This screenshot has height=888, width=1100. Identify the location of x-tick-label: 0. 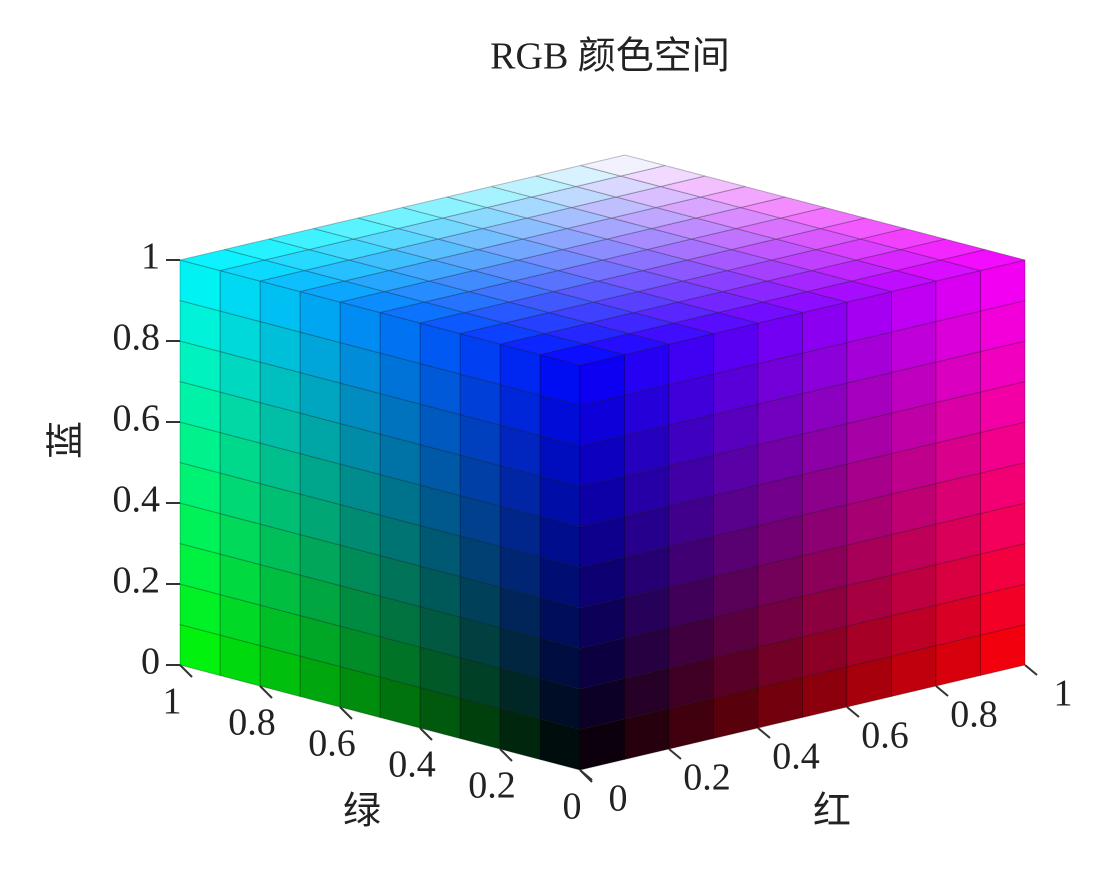
(572, 807).